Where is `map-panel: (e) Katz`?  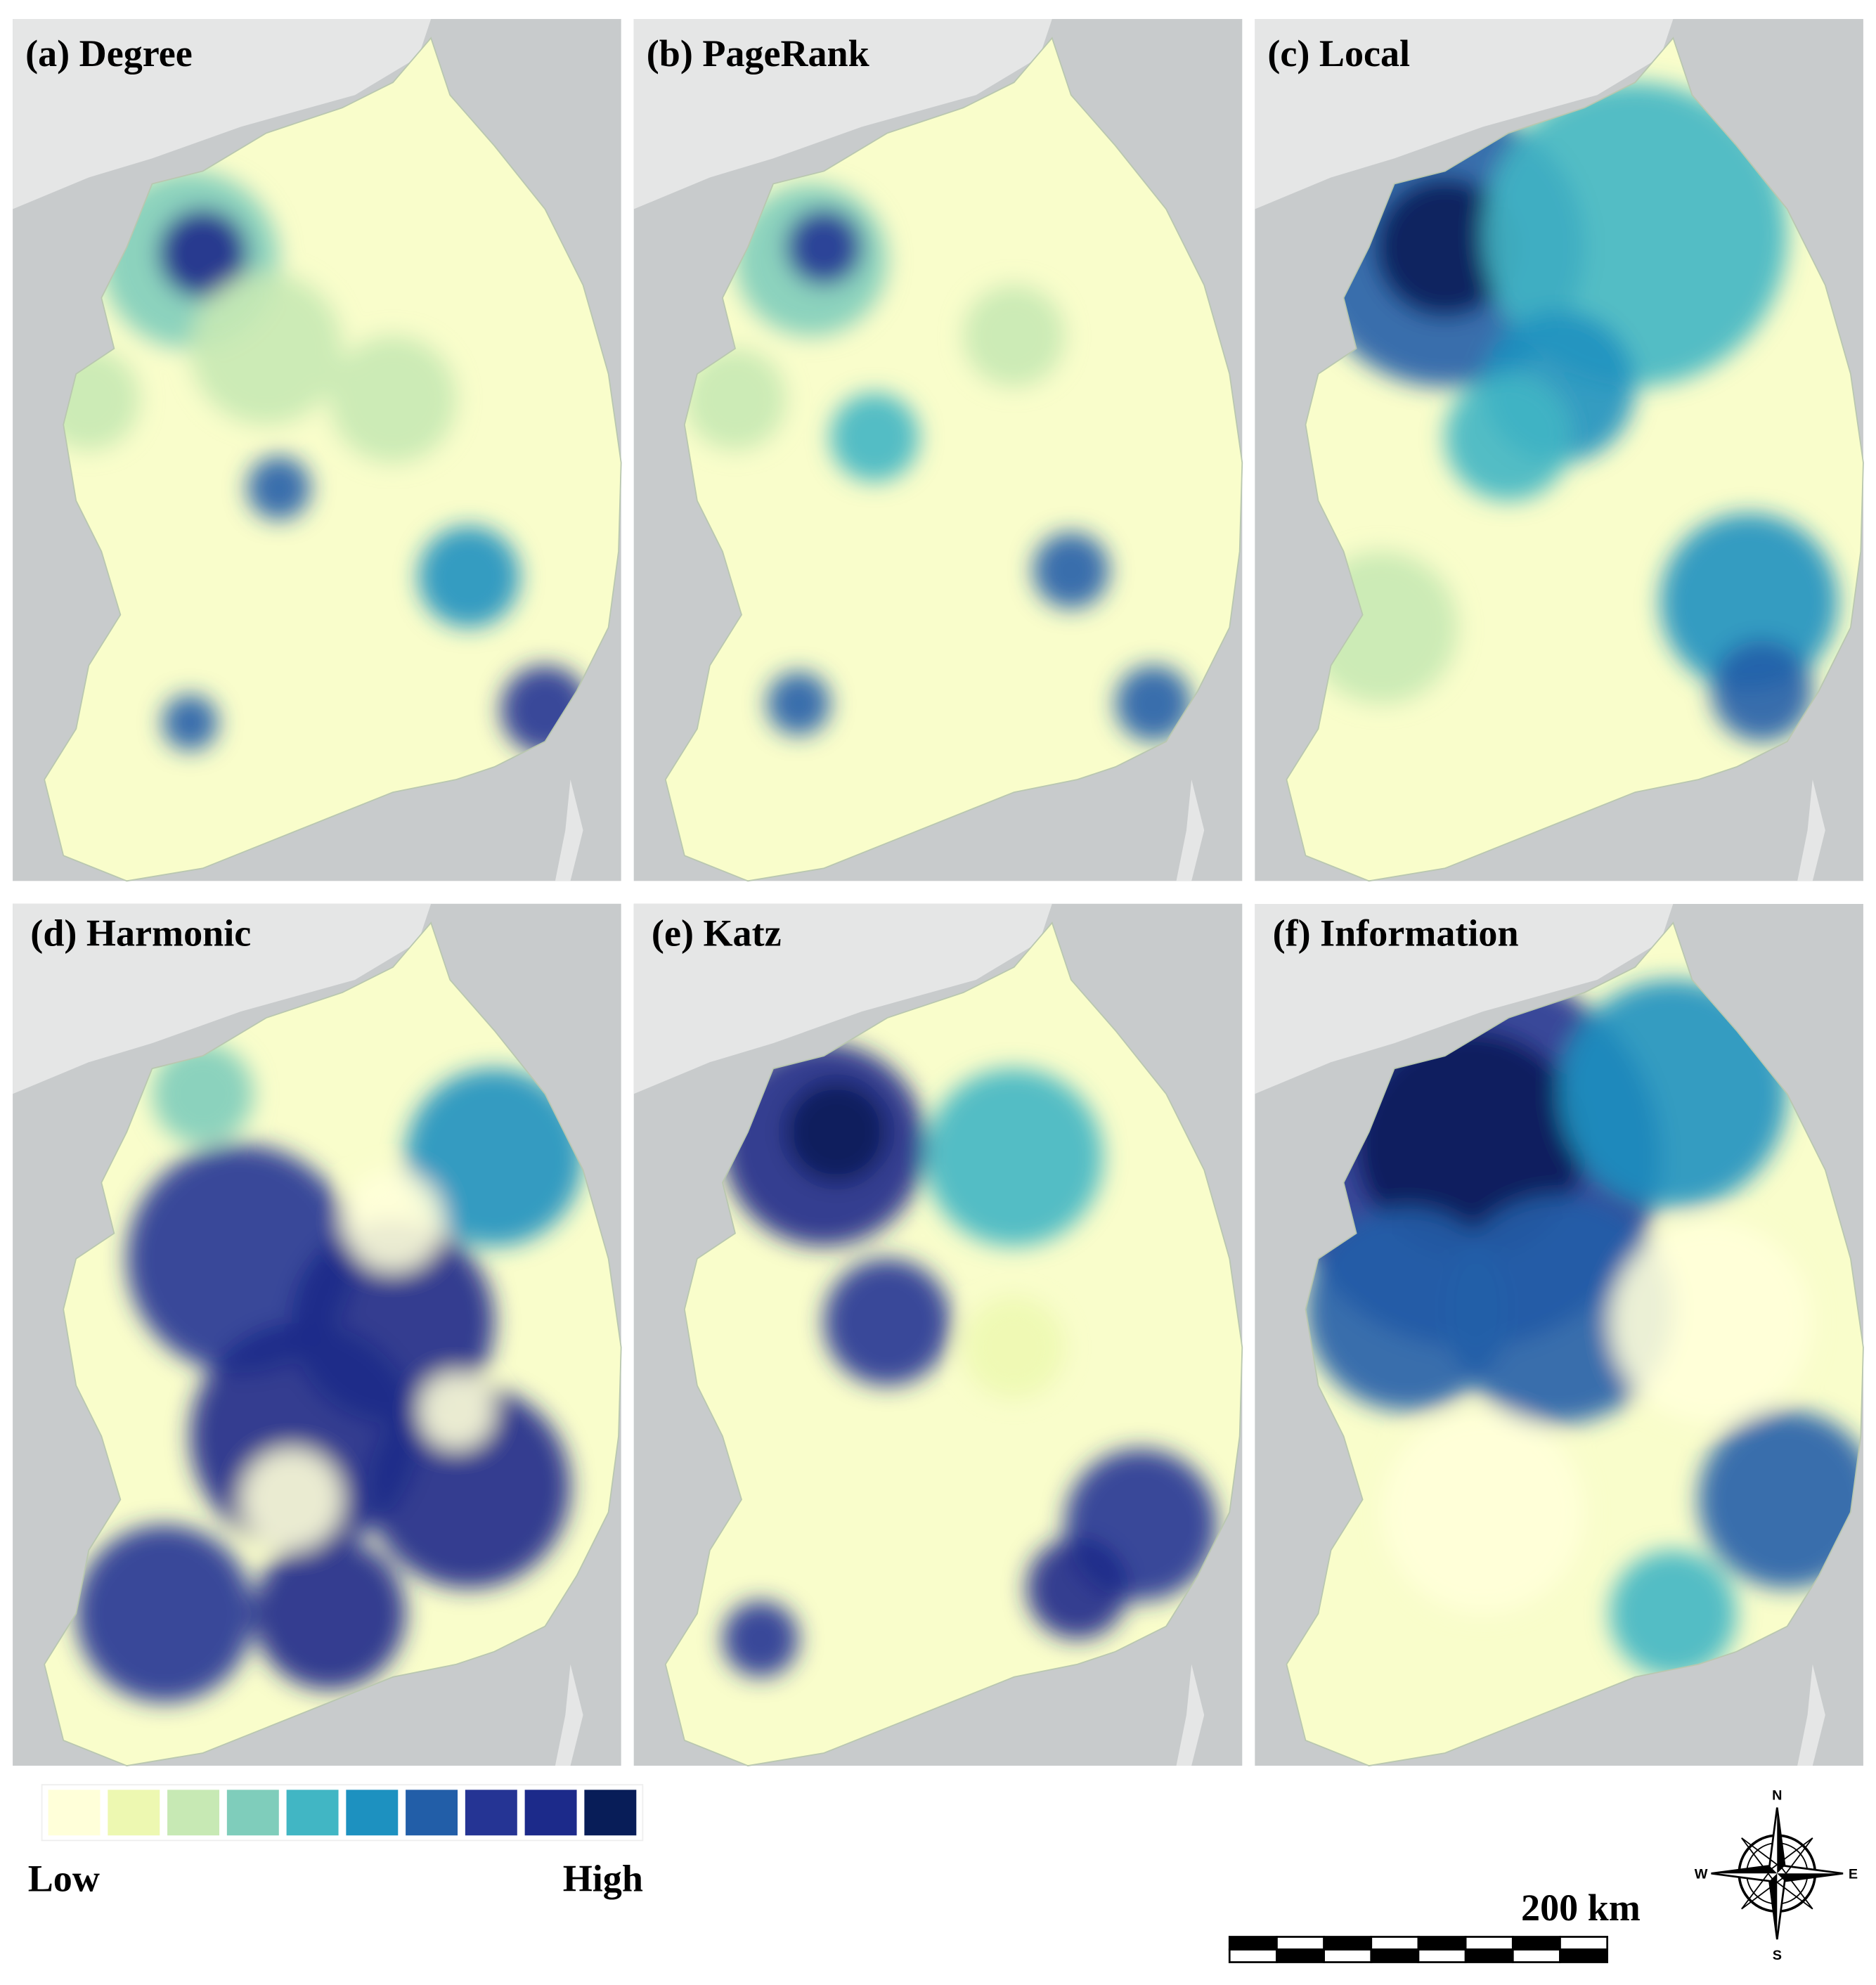
map-panel: (e) Katz is located at coordinates (938, 1334).